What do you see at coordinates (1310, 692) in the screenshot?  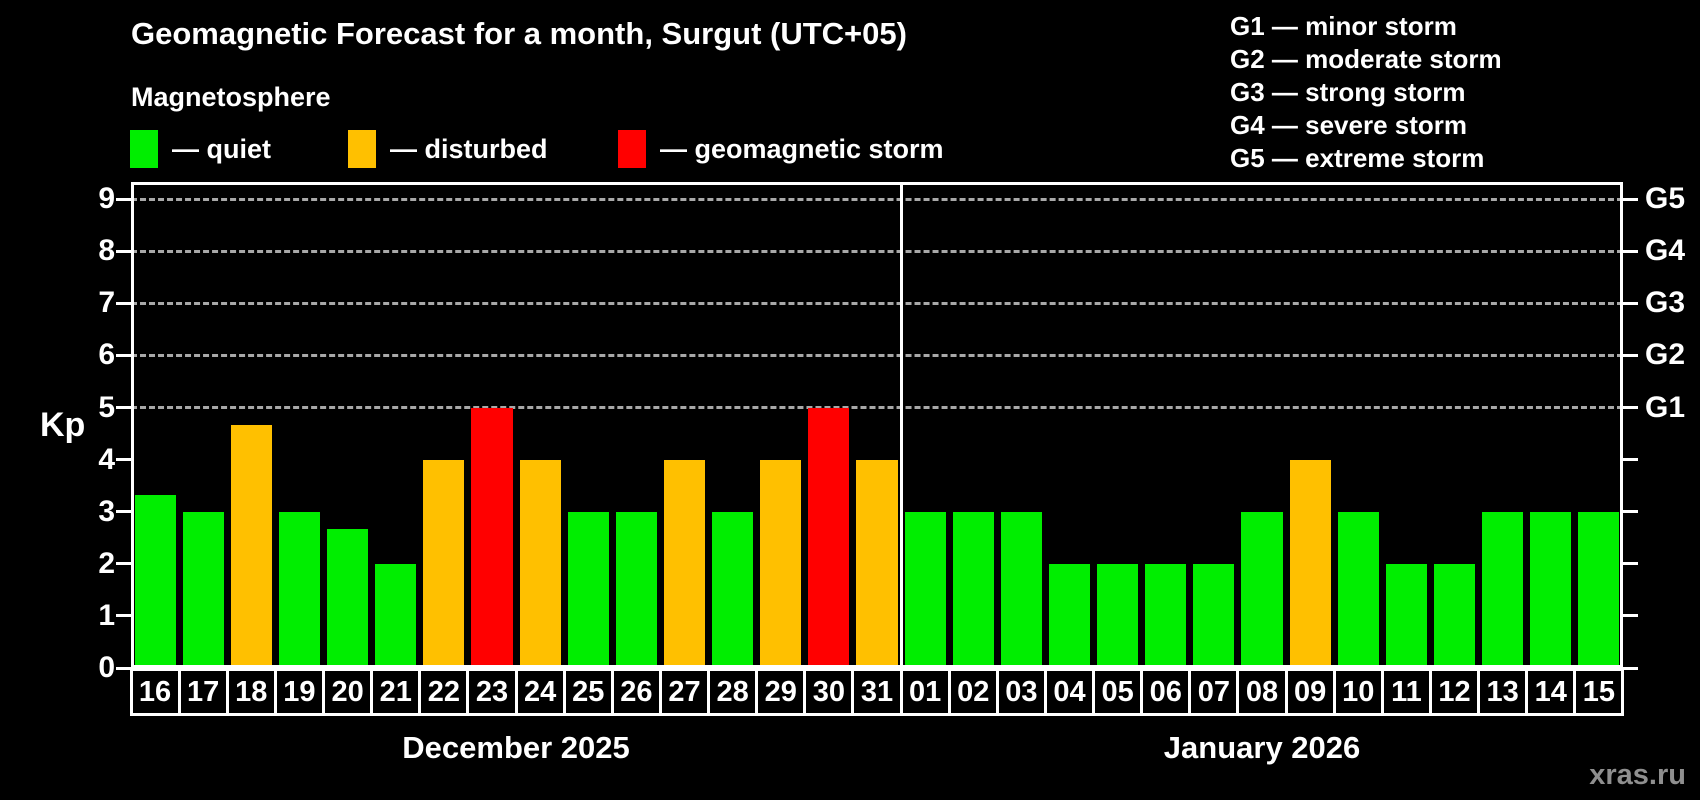 I see `day-label-09: 09` at bounding box center [1310, 692].